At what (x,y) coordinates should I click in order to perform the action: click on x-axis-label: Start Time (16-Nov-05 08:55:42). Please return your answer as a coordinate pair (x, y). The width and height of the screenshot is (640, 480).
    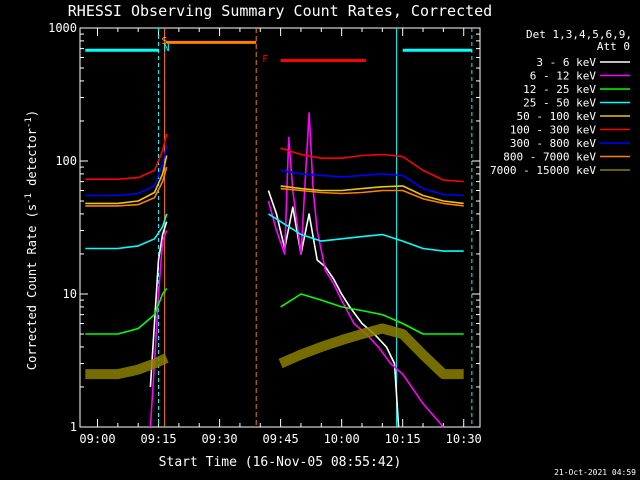
    Looking at the image, I should click on (280, 462).